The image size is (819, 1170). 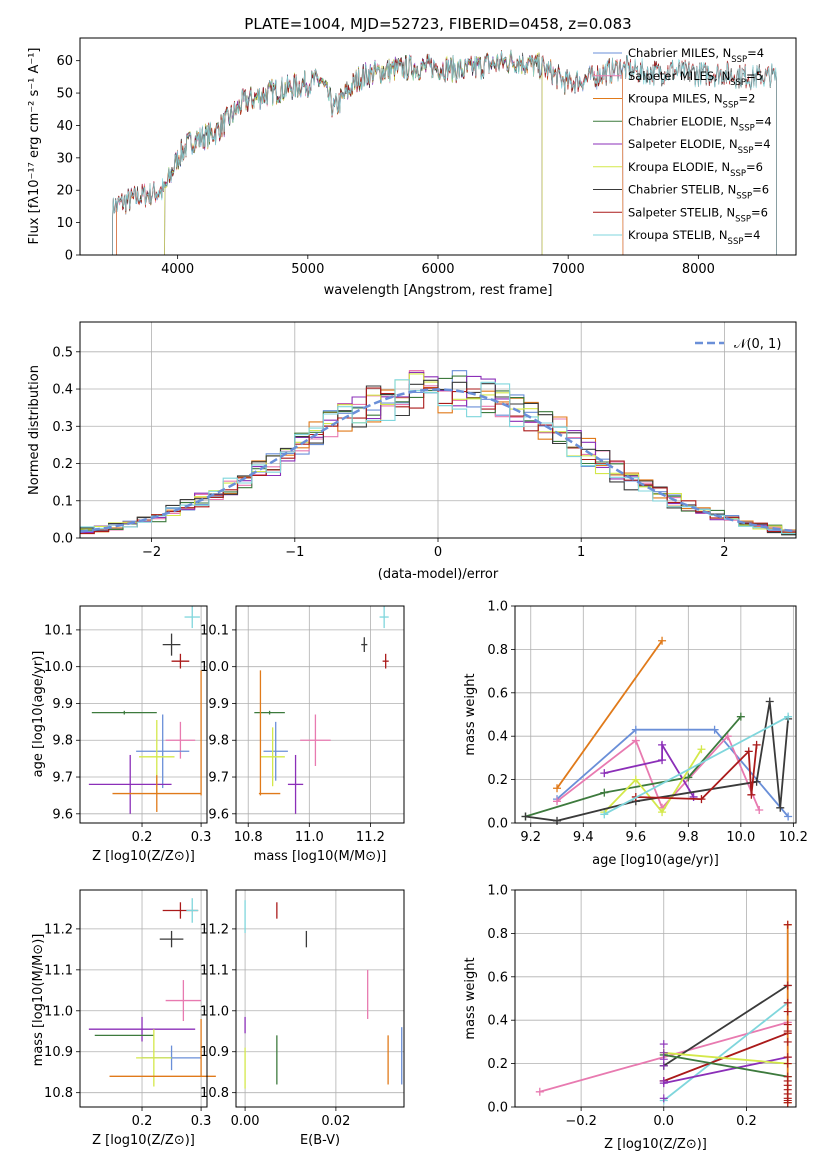 What do you see at coordinates (583, 837) in the screenshot?
I see `x-tick-label: 9.4` at bounding box center [583, 837].